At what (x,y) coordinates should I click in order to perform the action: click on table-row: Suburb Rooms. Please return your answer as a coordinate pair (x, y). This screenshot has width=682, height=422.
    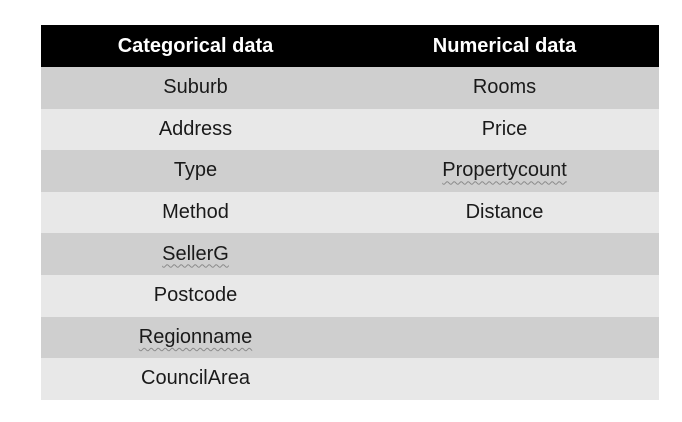
    Looking at the image, I should click on (350, 88).